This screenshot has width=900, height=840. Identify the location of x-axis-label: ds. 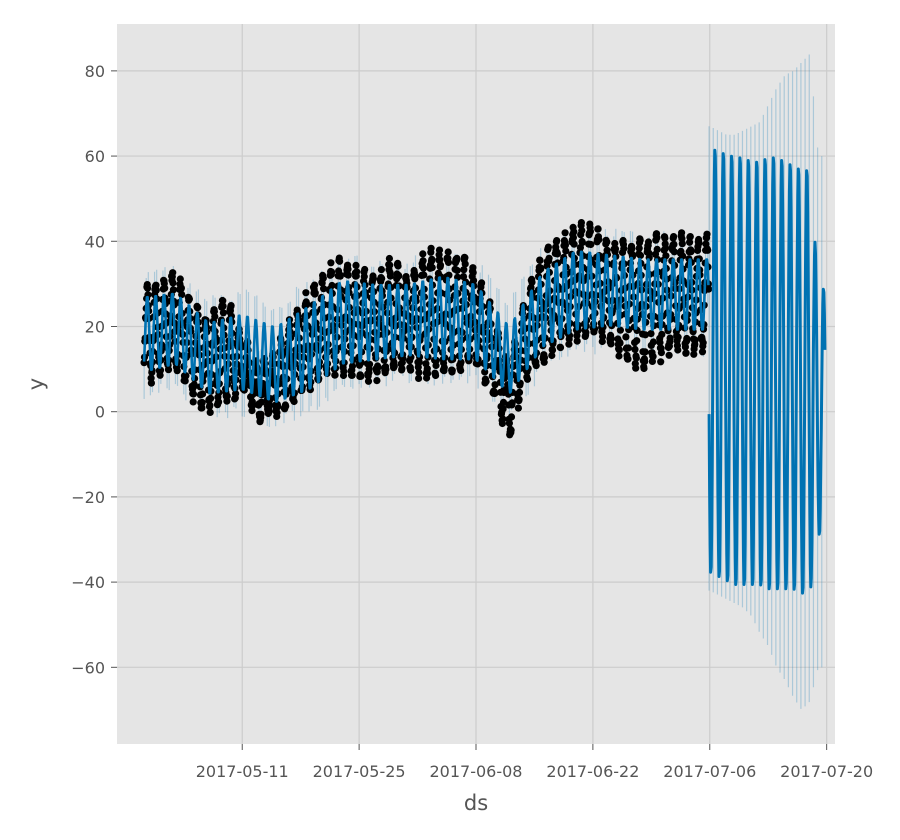
(476, 803).